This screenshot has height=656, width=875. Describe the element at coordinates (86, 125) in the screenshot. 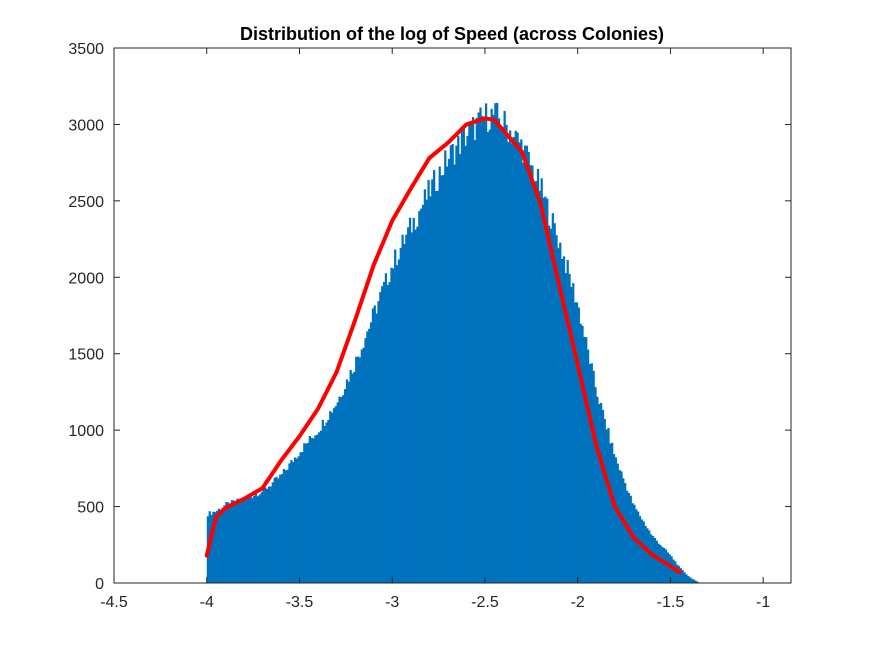

I see `y-tick-label: 3000` at that location.